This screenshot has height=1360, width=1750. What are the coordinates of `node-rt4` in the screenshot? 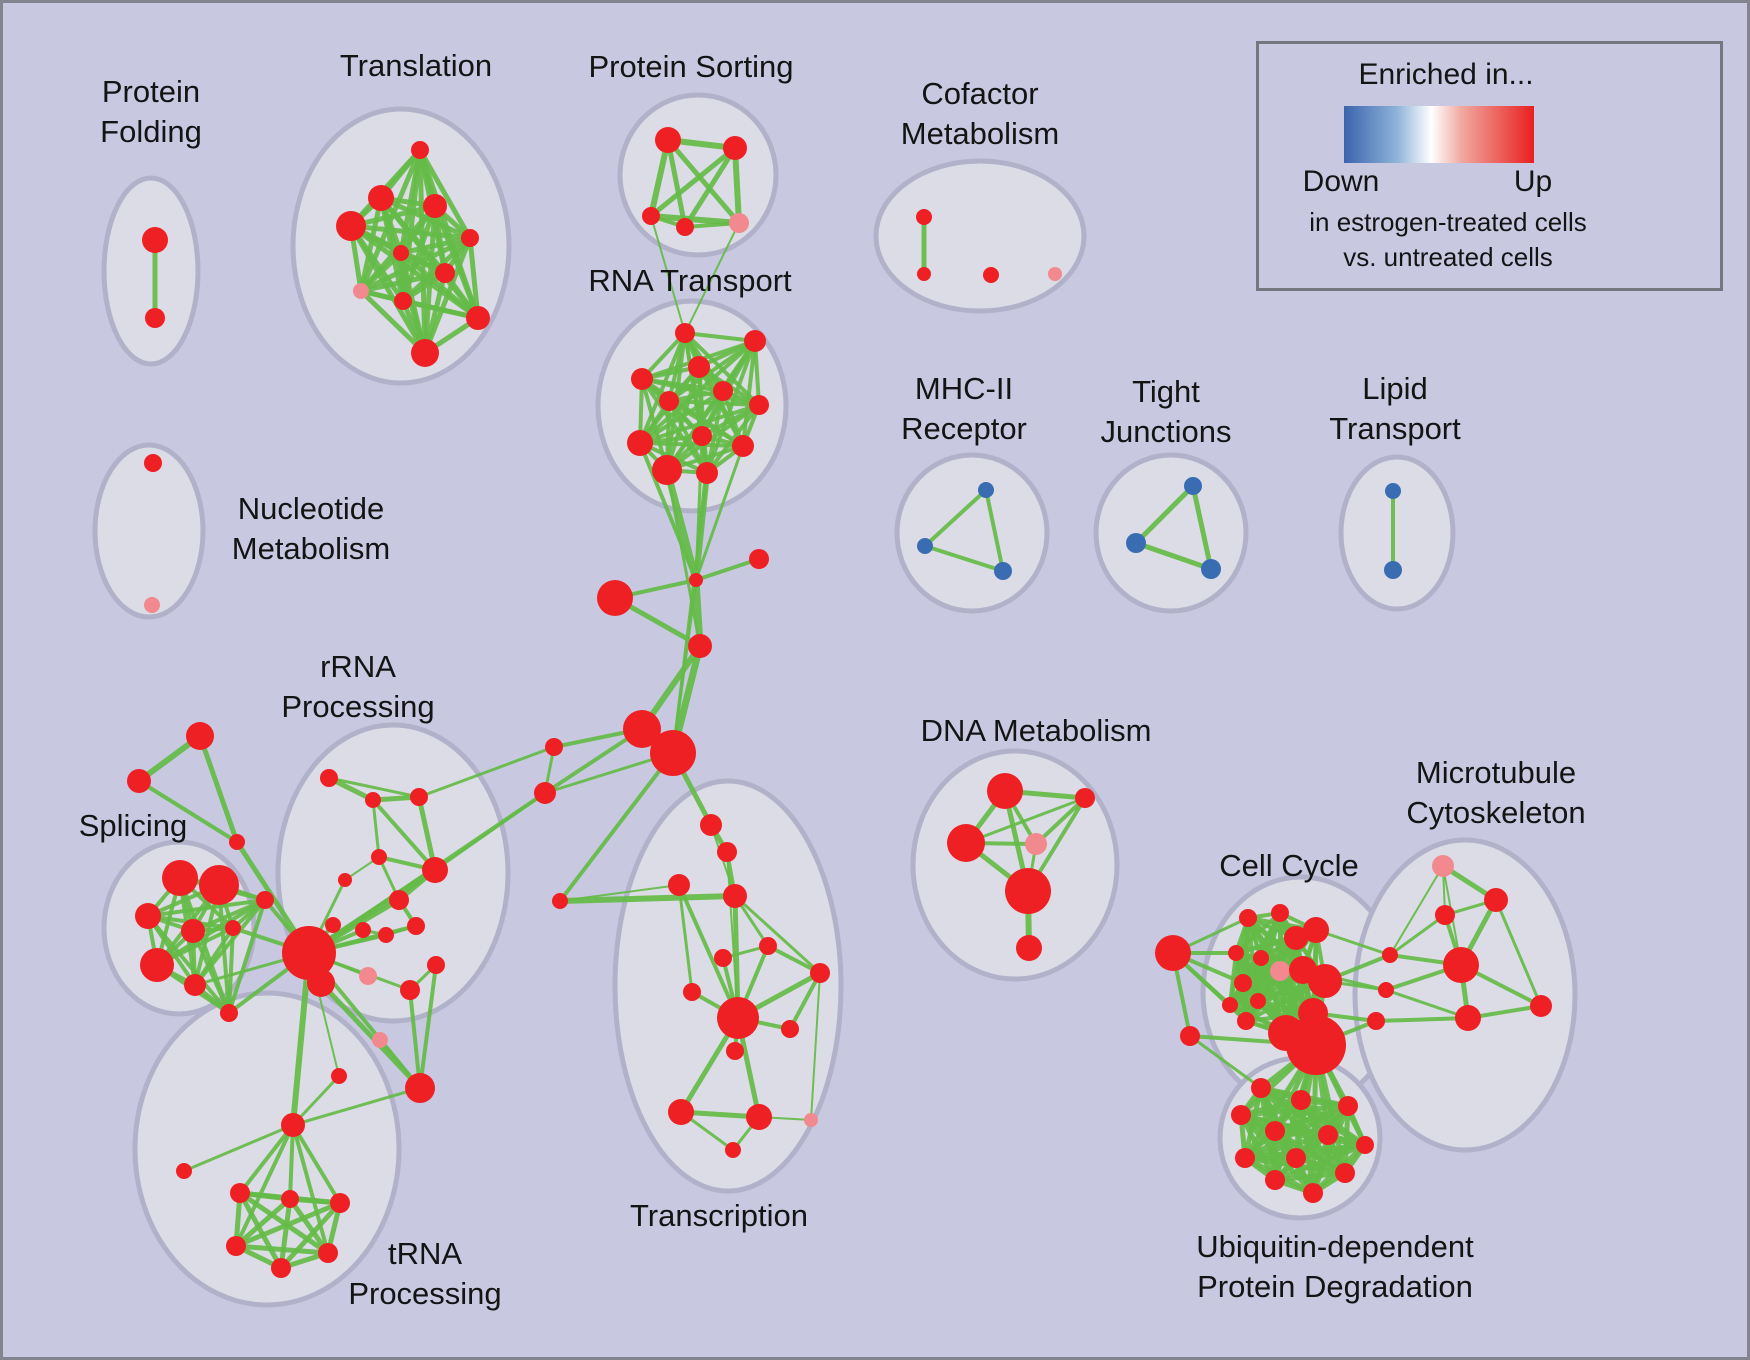 It's located at (642, 379).